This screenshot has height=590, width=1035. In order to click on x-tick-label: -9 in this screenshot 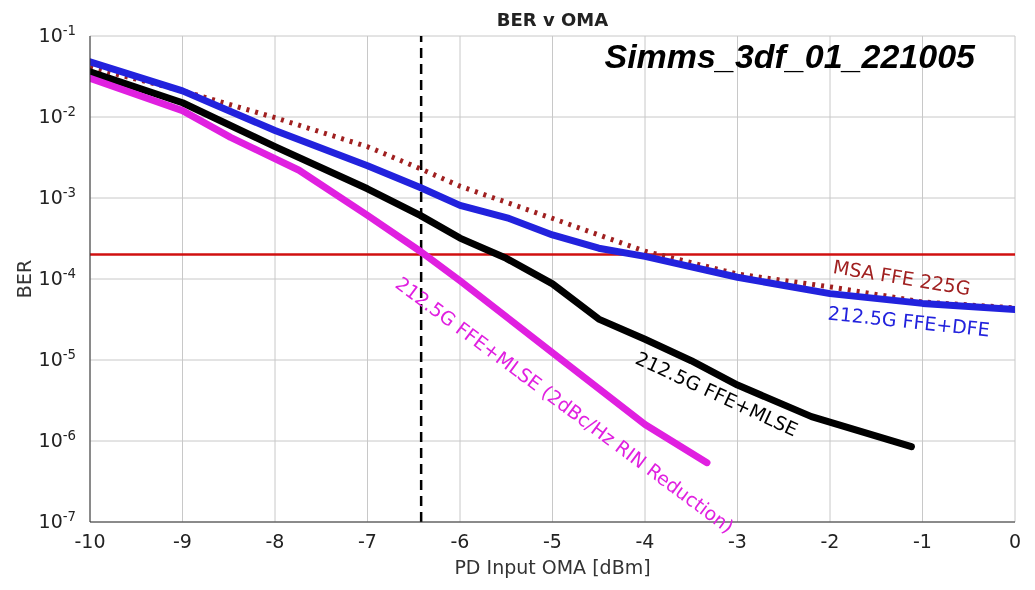, I will do `click(182, 541)`.